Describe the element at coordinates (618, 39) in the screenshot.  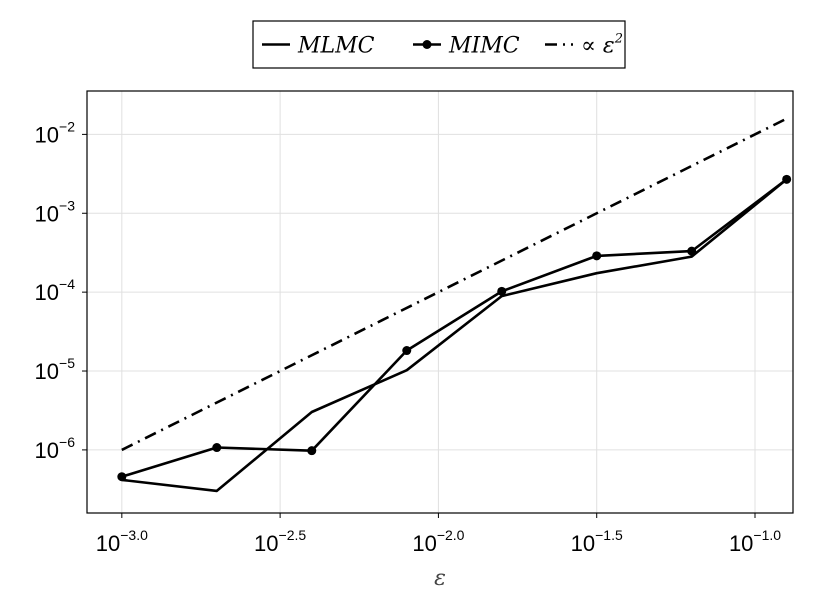
I see `legend-label-exponent: 2` at that location.